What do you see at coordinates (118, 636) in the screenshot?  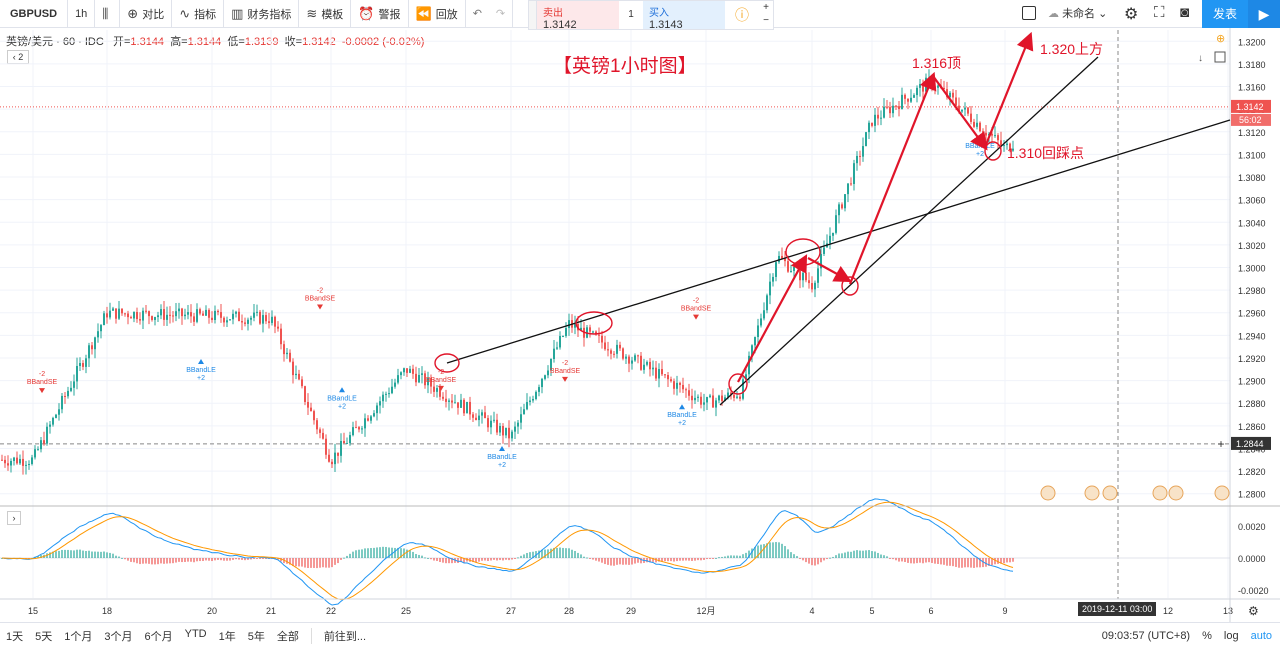 I see `range-button-3: 3个月` at bounding box center [118, 636].